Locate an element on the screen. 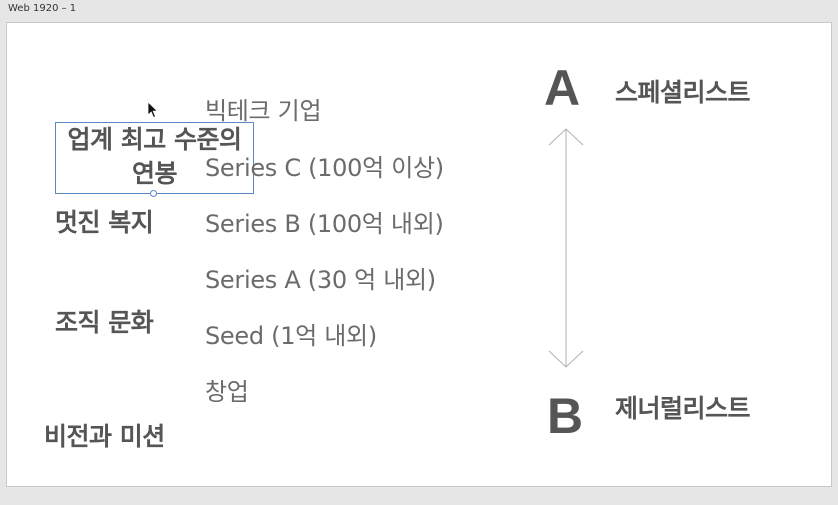 This screenshot has height=505, width=838. scale-bottom-letter: B is located at coordinates (565, 416).